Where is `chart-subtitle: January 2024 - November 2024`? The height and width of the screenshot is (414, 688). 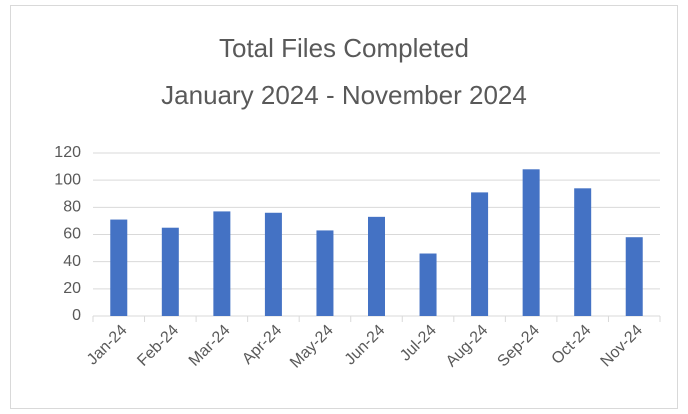 chart-subtitle: January 2024 - November 2024 is located at coordinates (344, 95).